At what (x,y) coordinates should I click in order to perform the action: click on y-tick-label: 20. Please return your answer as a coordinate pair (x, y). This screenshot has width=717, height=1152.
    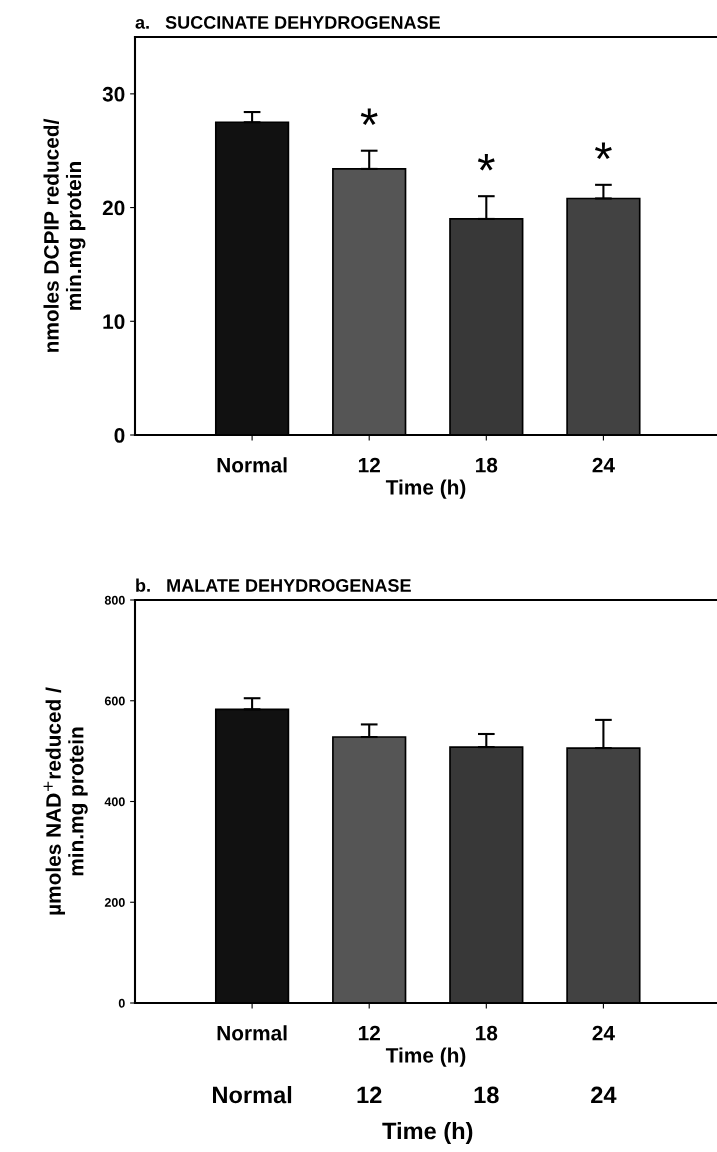
    Looking at the image, I should click on (113, 208).